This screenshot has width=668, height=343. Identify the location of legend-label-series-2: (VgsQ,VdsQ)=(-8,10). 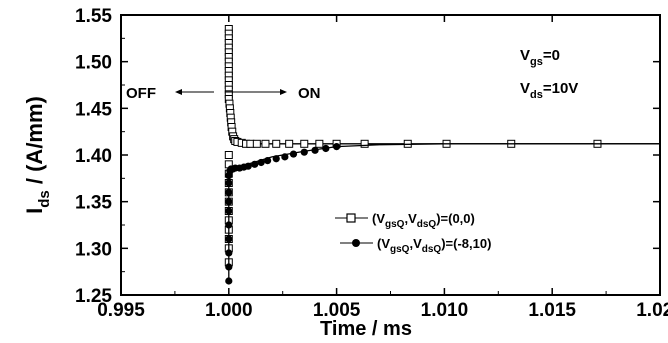
(434, 245).